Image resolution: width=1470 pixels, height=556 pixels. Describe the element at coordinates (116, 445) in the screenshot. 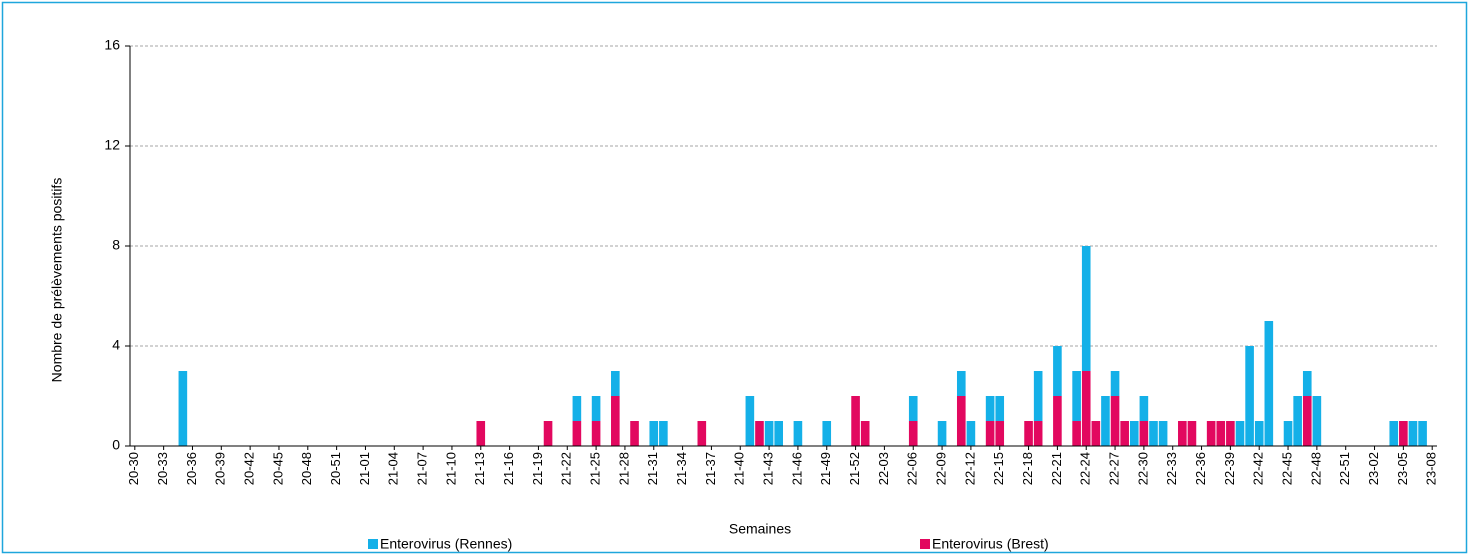

I see `y-tick-label: 0` at that location.